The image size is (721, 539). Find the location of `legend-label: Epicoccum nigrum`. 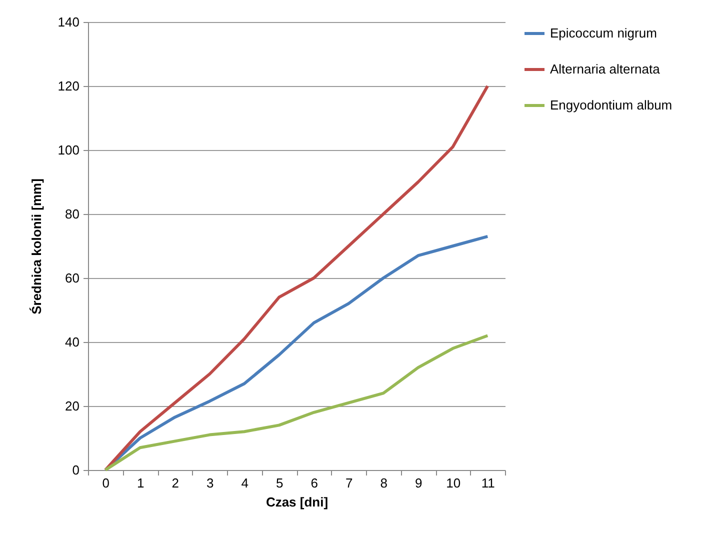

legend-label: Epicoccum nigrum is located at coordinates (603, 33).